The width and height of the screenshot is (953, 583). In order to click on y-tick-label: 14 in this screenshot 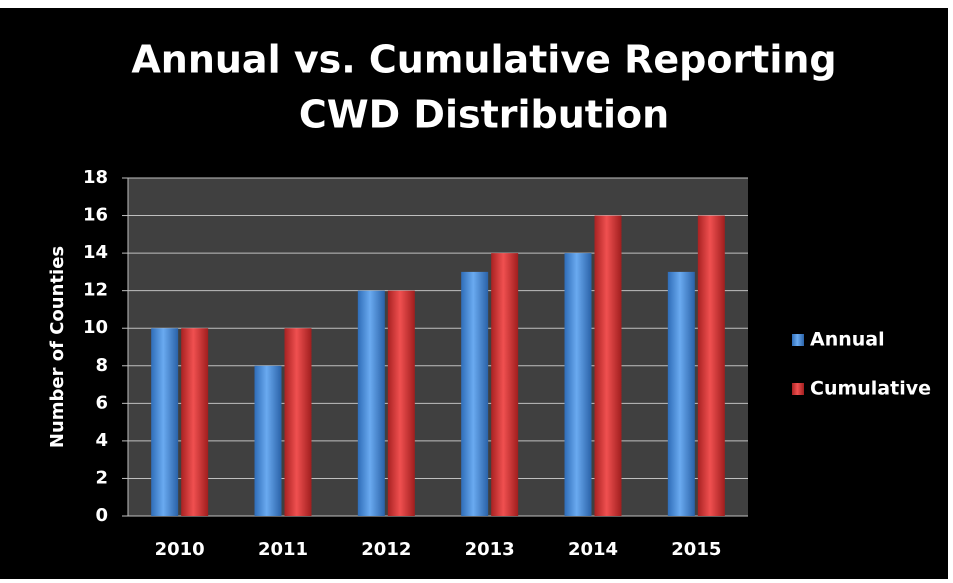, I will do `click(95, 252)`.